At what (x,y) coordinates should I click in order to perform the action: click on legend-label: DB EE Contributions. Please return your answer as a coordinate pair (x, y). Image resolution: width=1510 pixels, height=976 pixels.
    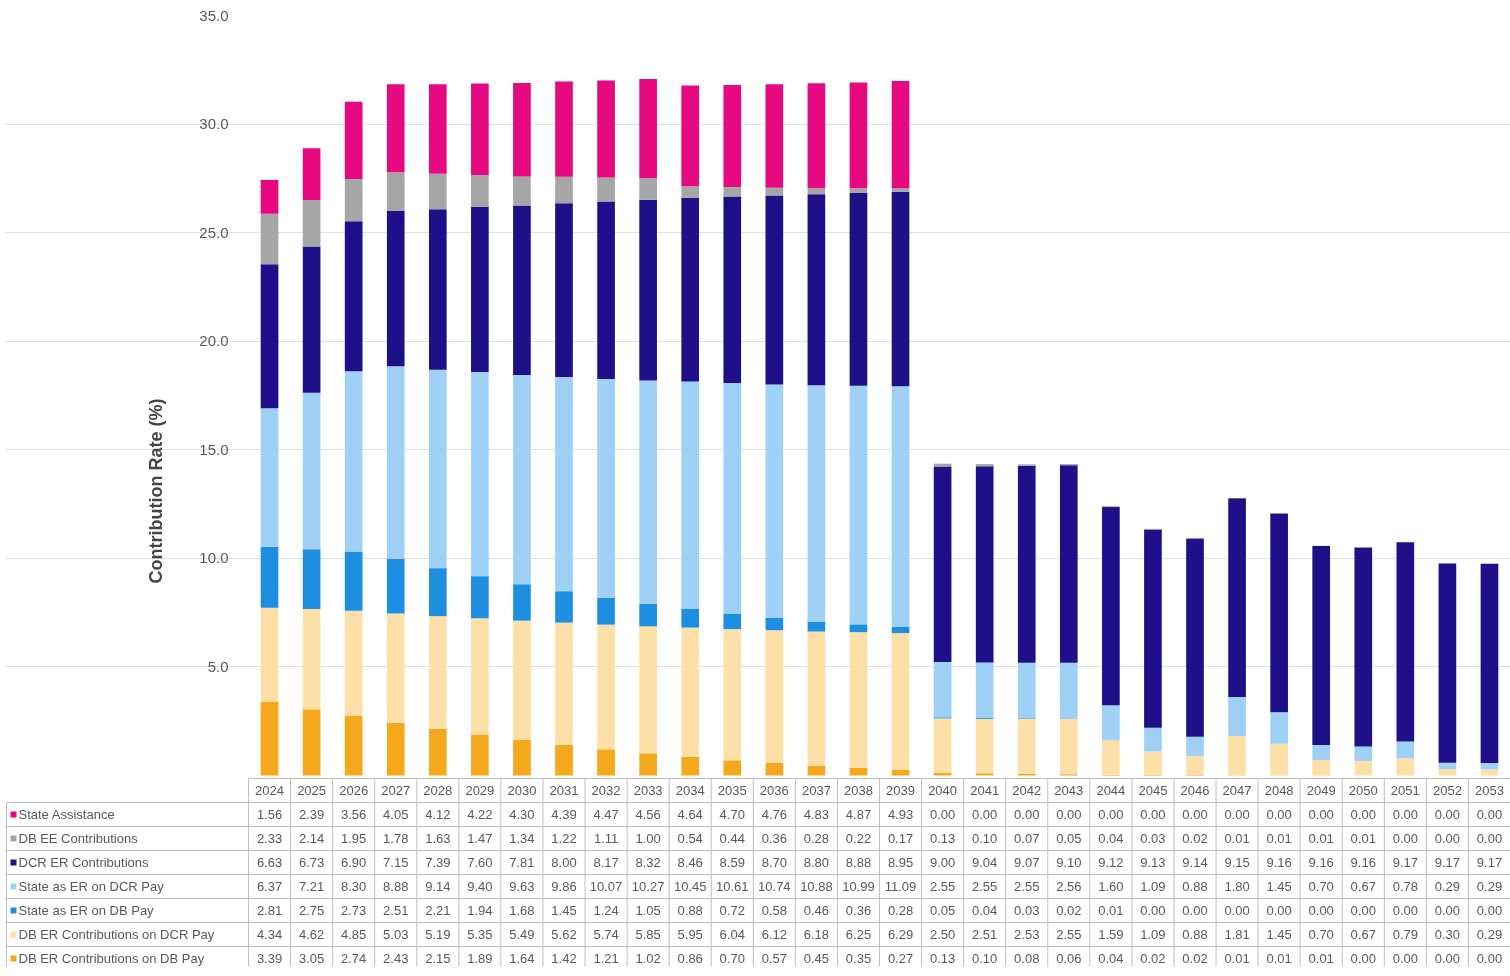
    Looking at the image, I should click on (78, 838).